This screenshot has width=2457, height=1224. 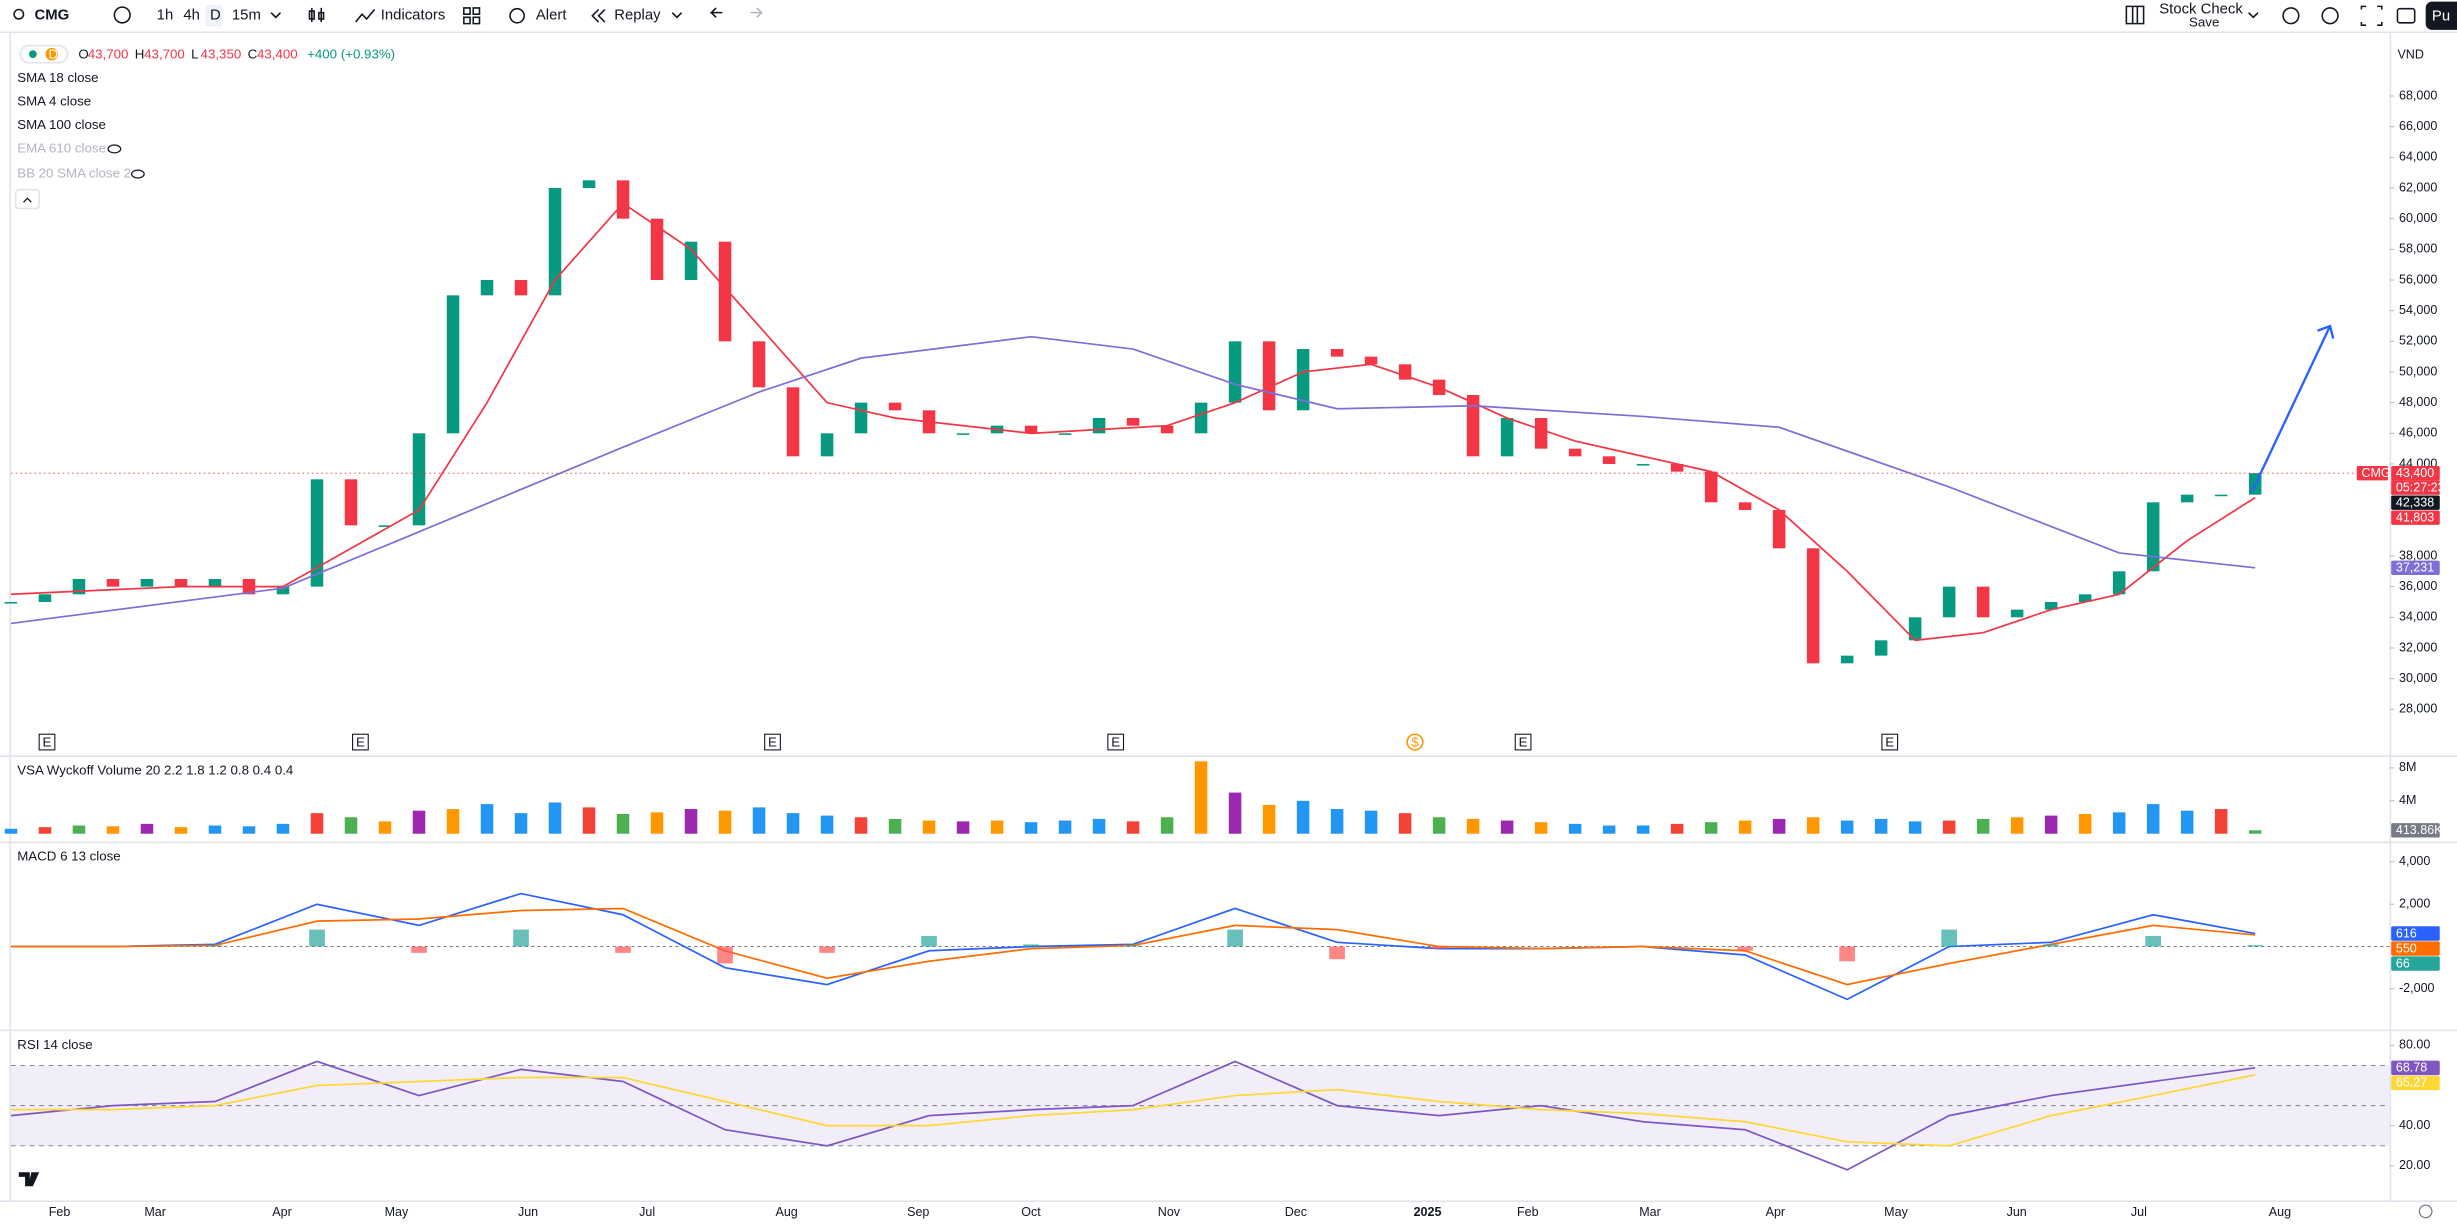 I want to click on publish-button-bg, so click(x=2441, y=15).